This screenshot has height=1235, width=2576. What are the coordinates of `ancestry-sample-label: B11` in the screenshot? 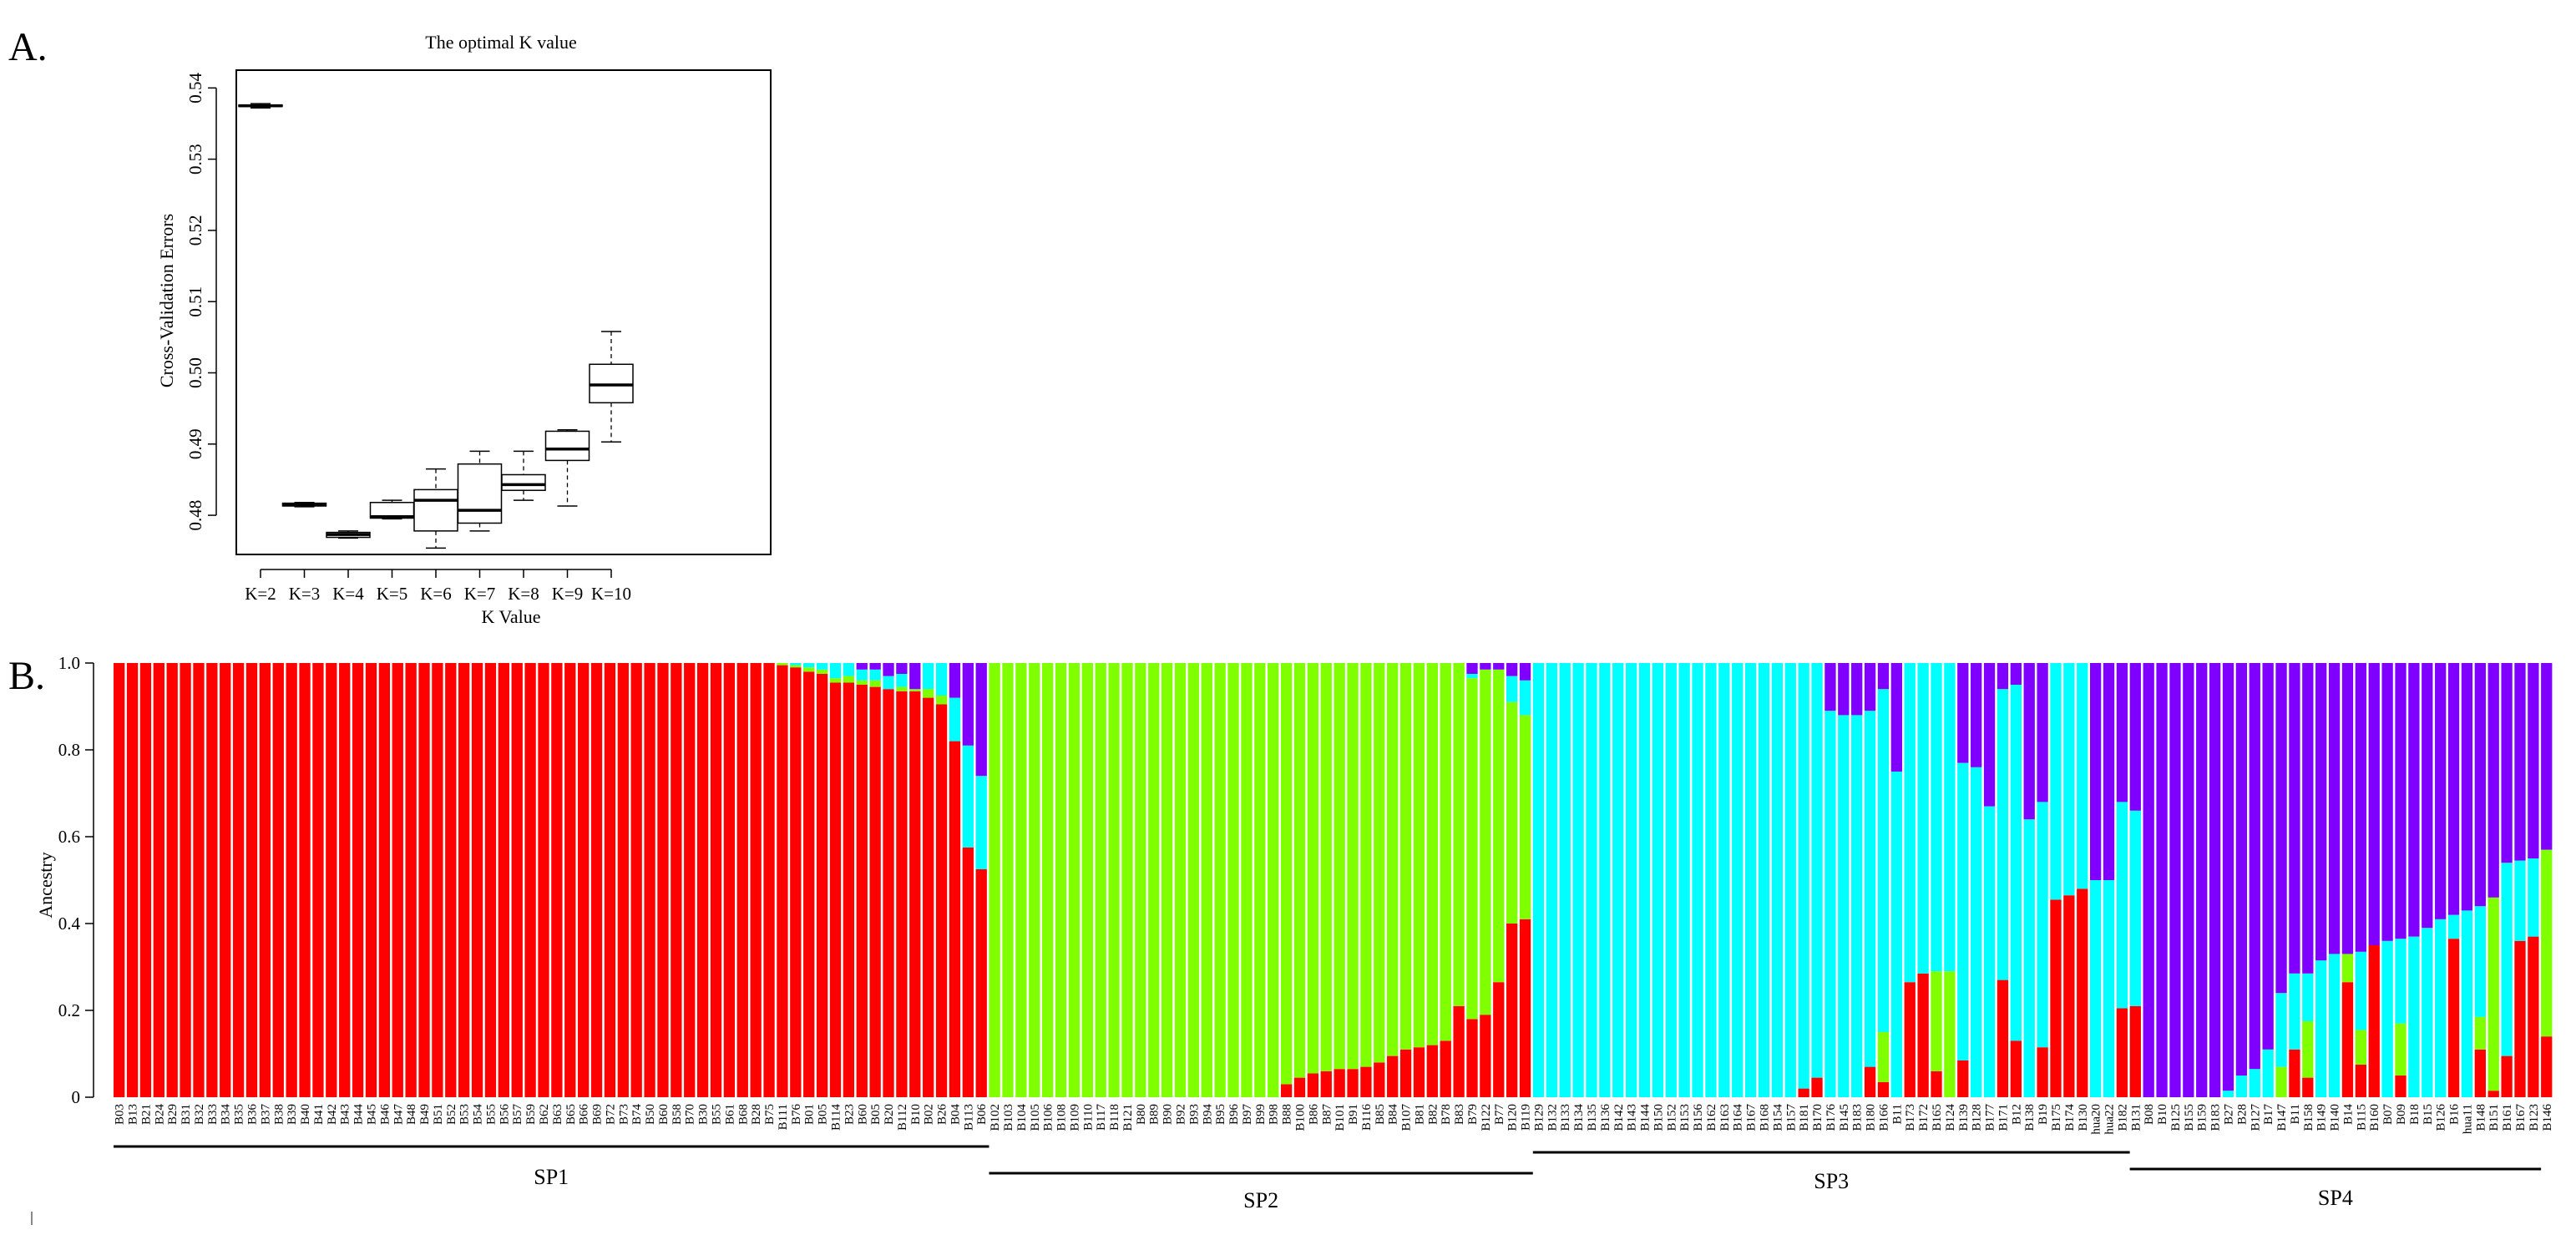 It's located at (2295, 1114).